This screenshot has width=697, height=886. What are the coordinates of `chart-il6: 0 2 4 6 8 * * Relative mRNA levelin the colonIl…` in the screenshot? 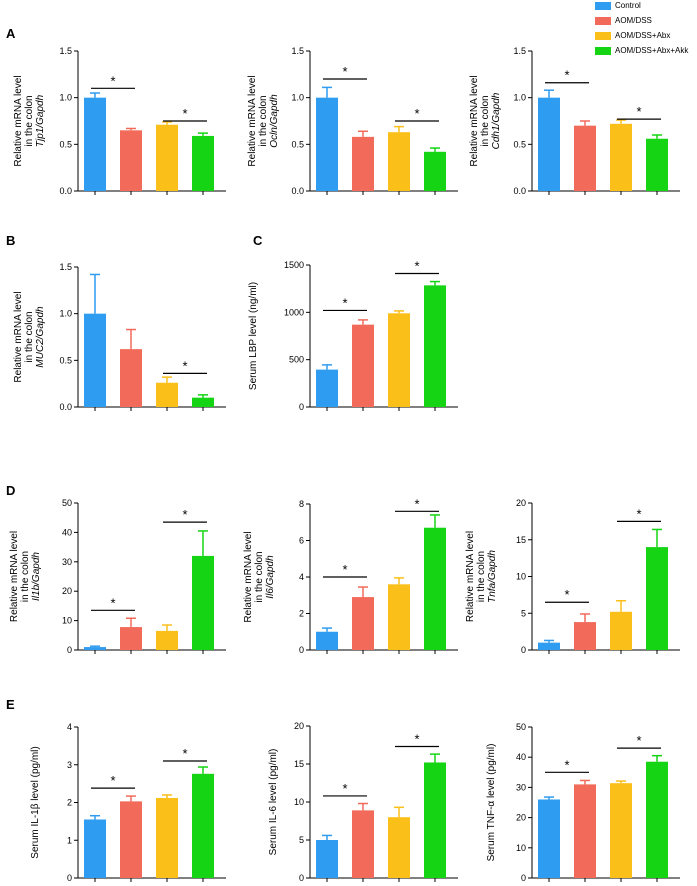 It's located at (350, 575).